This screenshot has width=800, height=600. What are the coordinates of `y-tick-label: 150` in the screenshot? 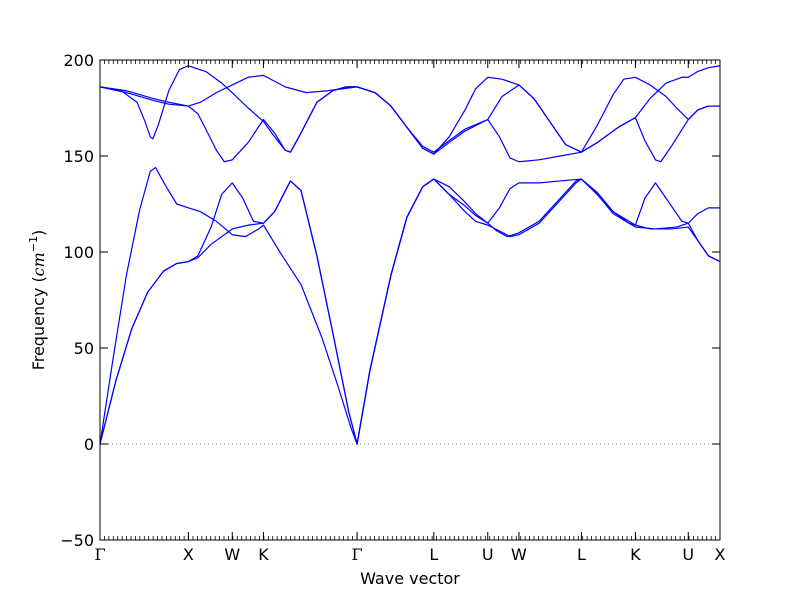 It's located at (78, 156).